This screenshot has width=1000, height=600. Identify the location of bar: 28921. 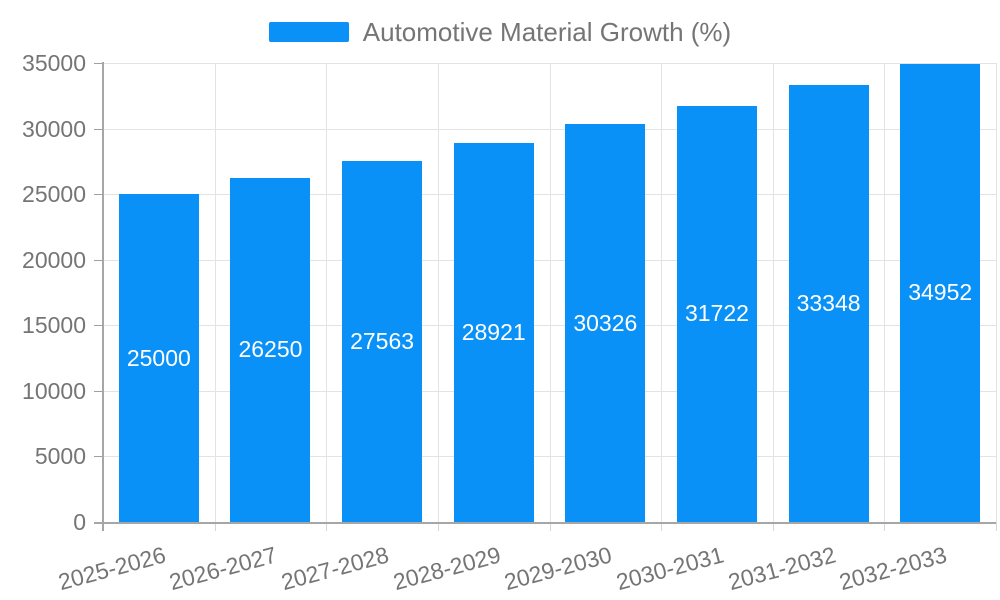
(493, 332).